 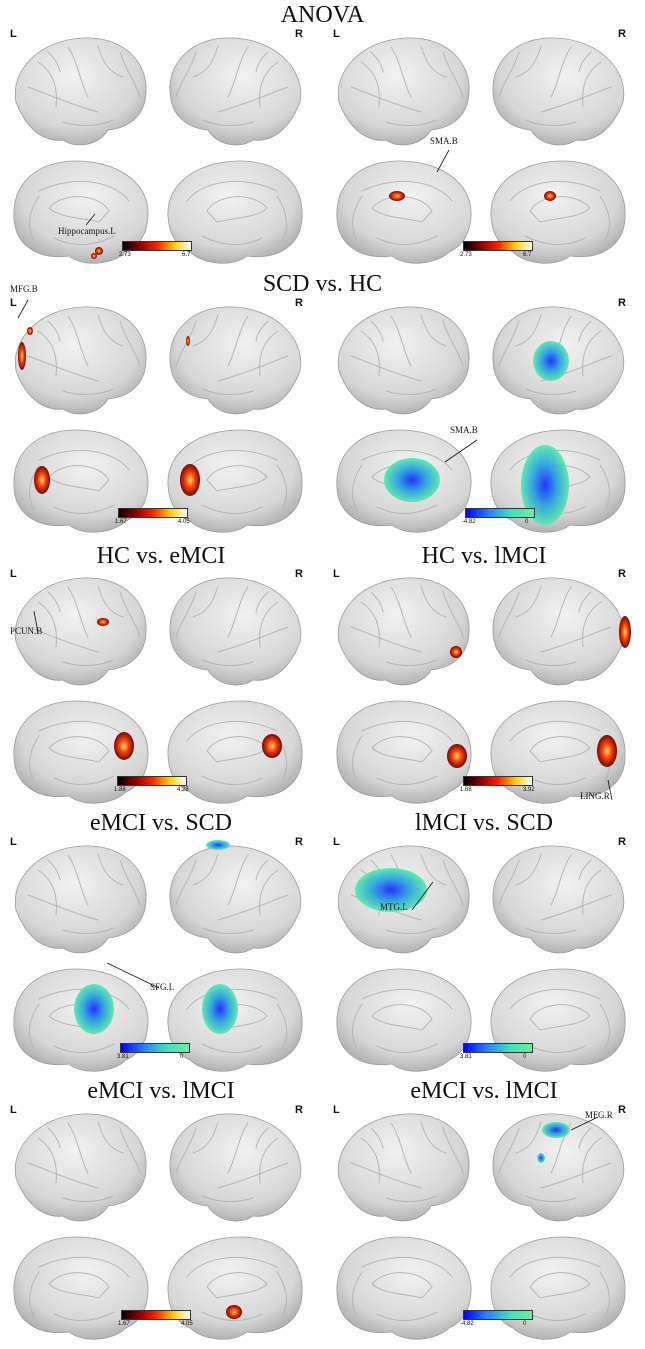 What do you see at coordinates (161, 556) in the screenshot?
I see `row-title-hc-vs-emci: HC vs. eMCI` at bounding box center [161, 556].